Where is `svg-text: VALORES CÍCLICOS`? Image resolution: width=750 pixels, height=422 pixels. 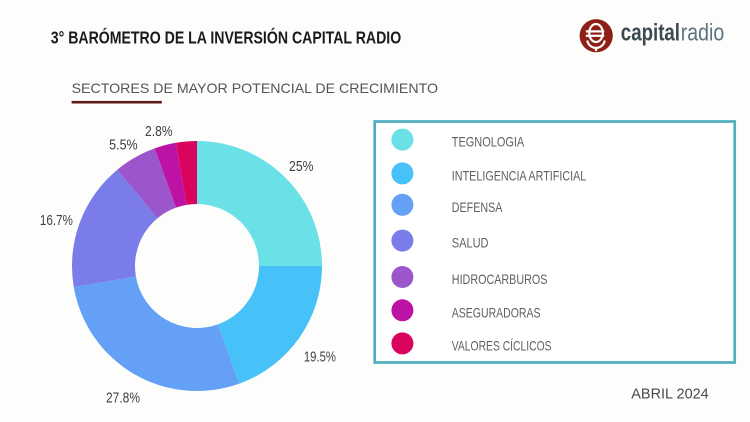 svg-text: VALORES CÍCLICOS is located at coordinates (502, 346).